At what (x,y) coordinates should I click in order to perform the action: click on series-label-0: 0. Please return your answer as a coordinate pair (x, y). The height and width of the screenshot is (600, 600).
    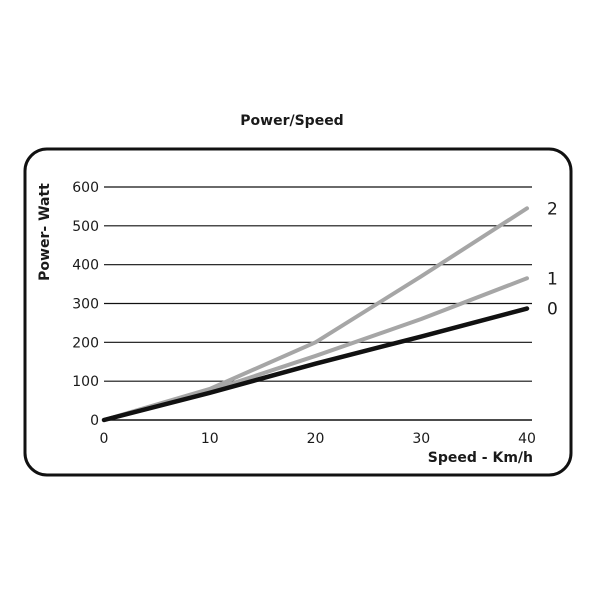
    Looking at the image, I should click on (552, 310).